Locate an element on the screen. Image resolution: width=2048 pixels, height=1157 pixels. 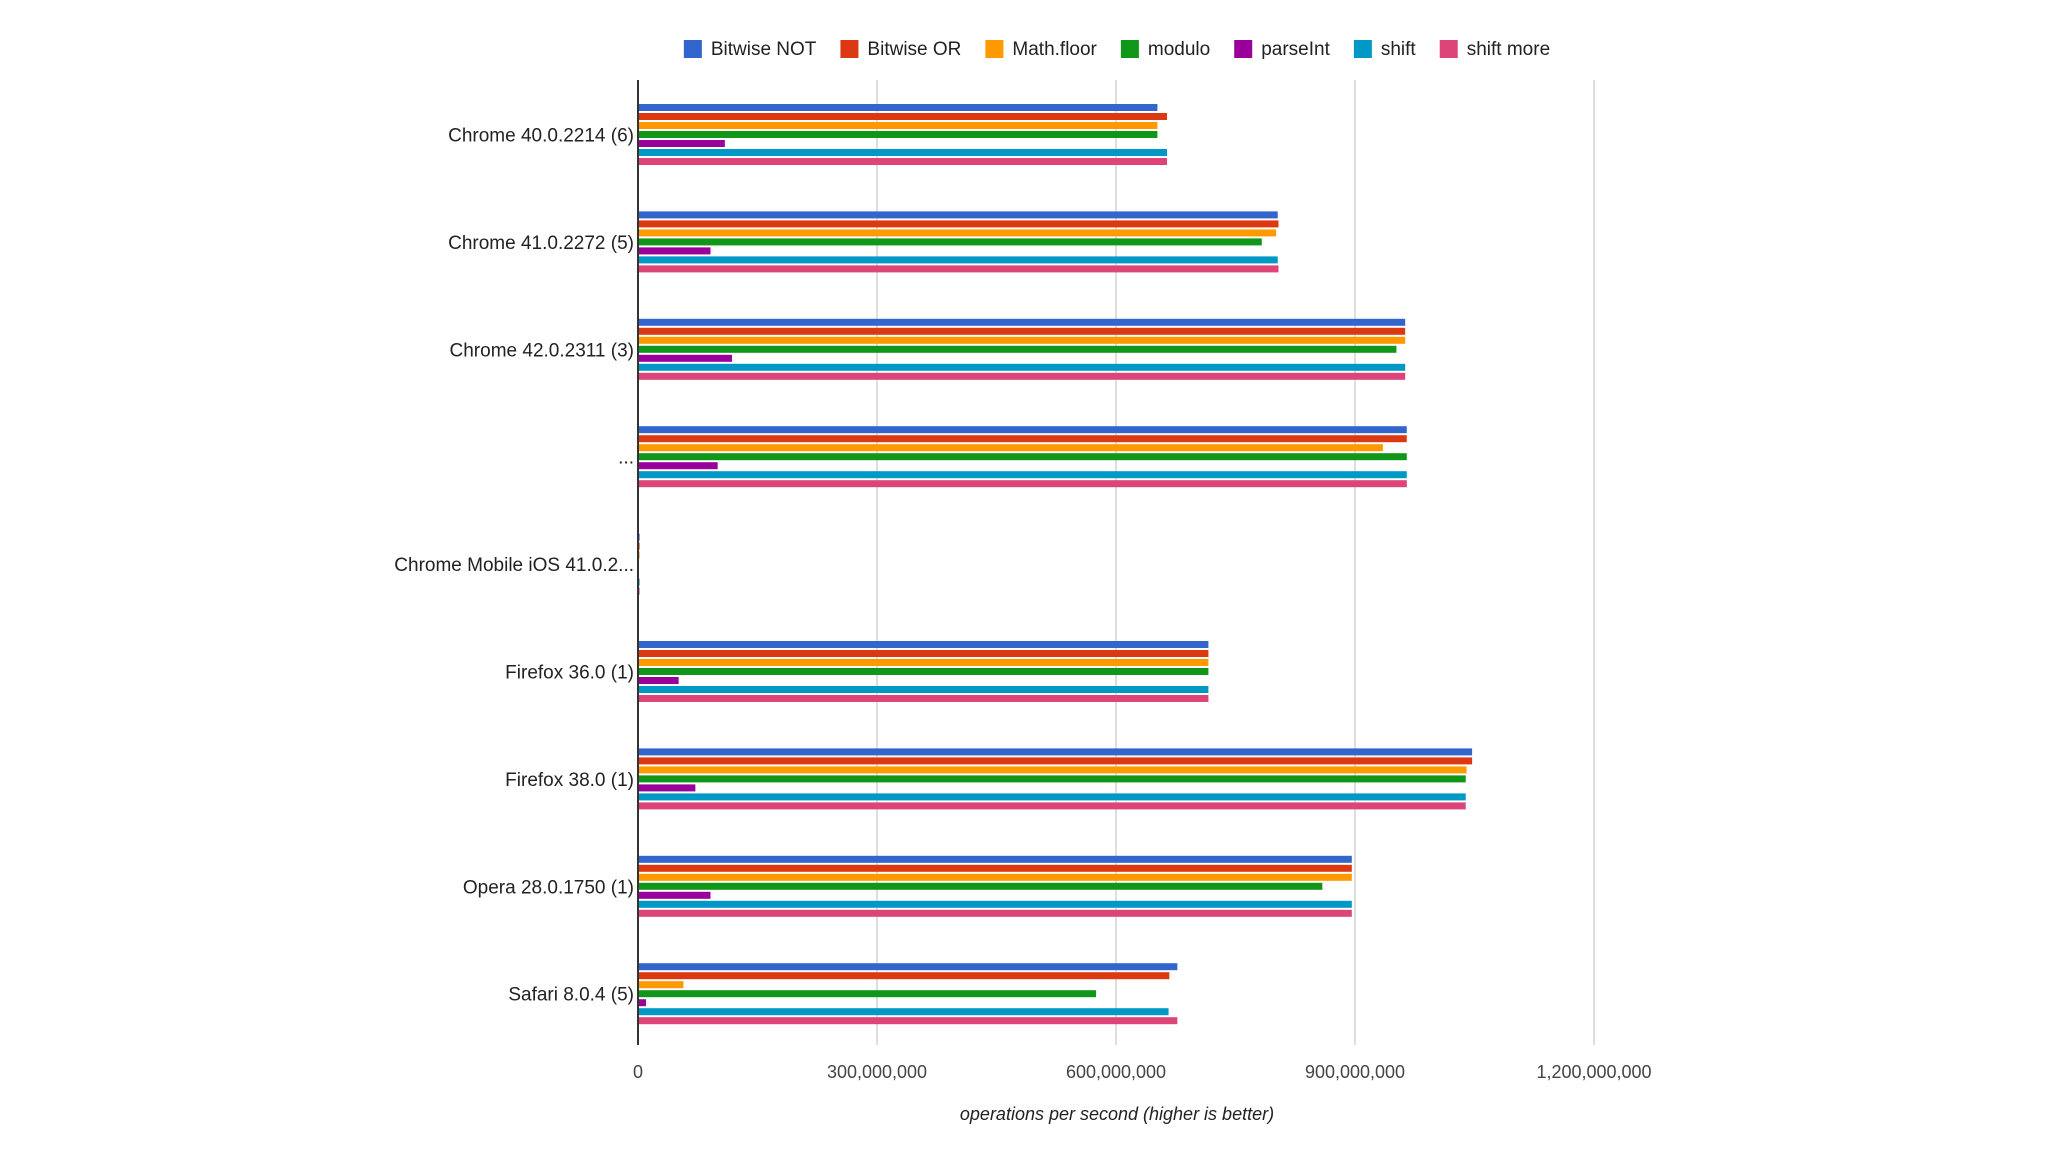
legend-label: shift is located at coordinates (1399, 49).